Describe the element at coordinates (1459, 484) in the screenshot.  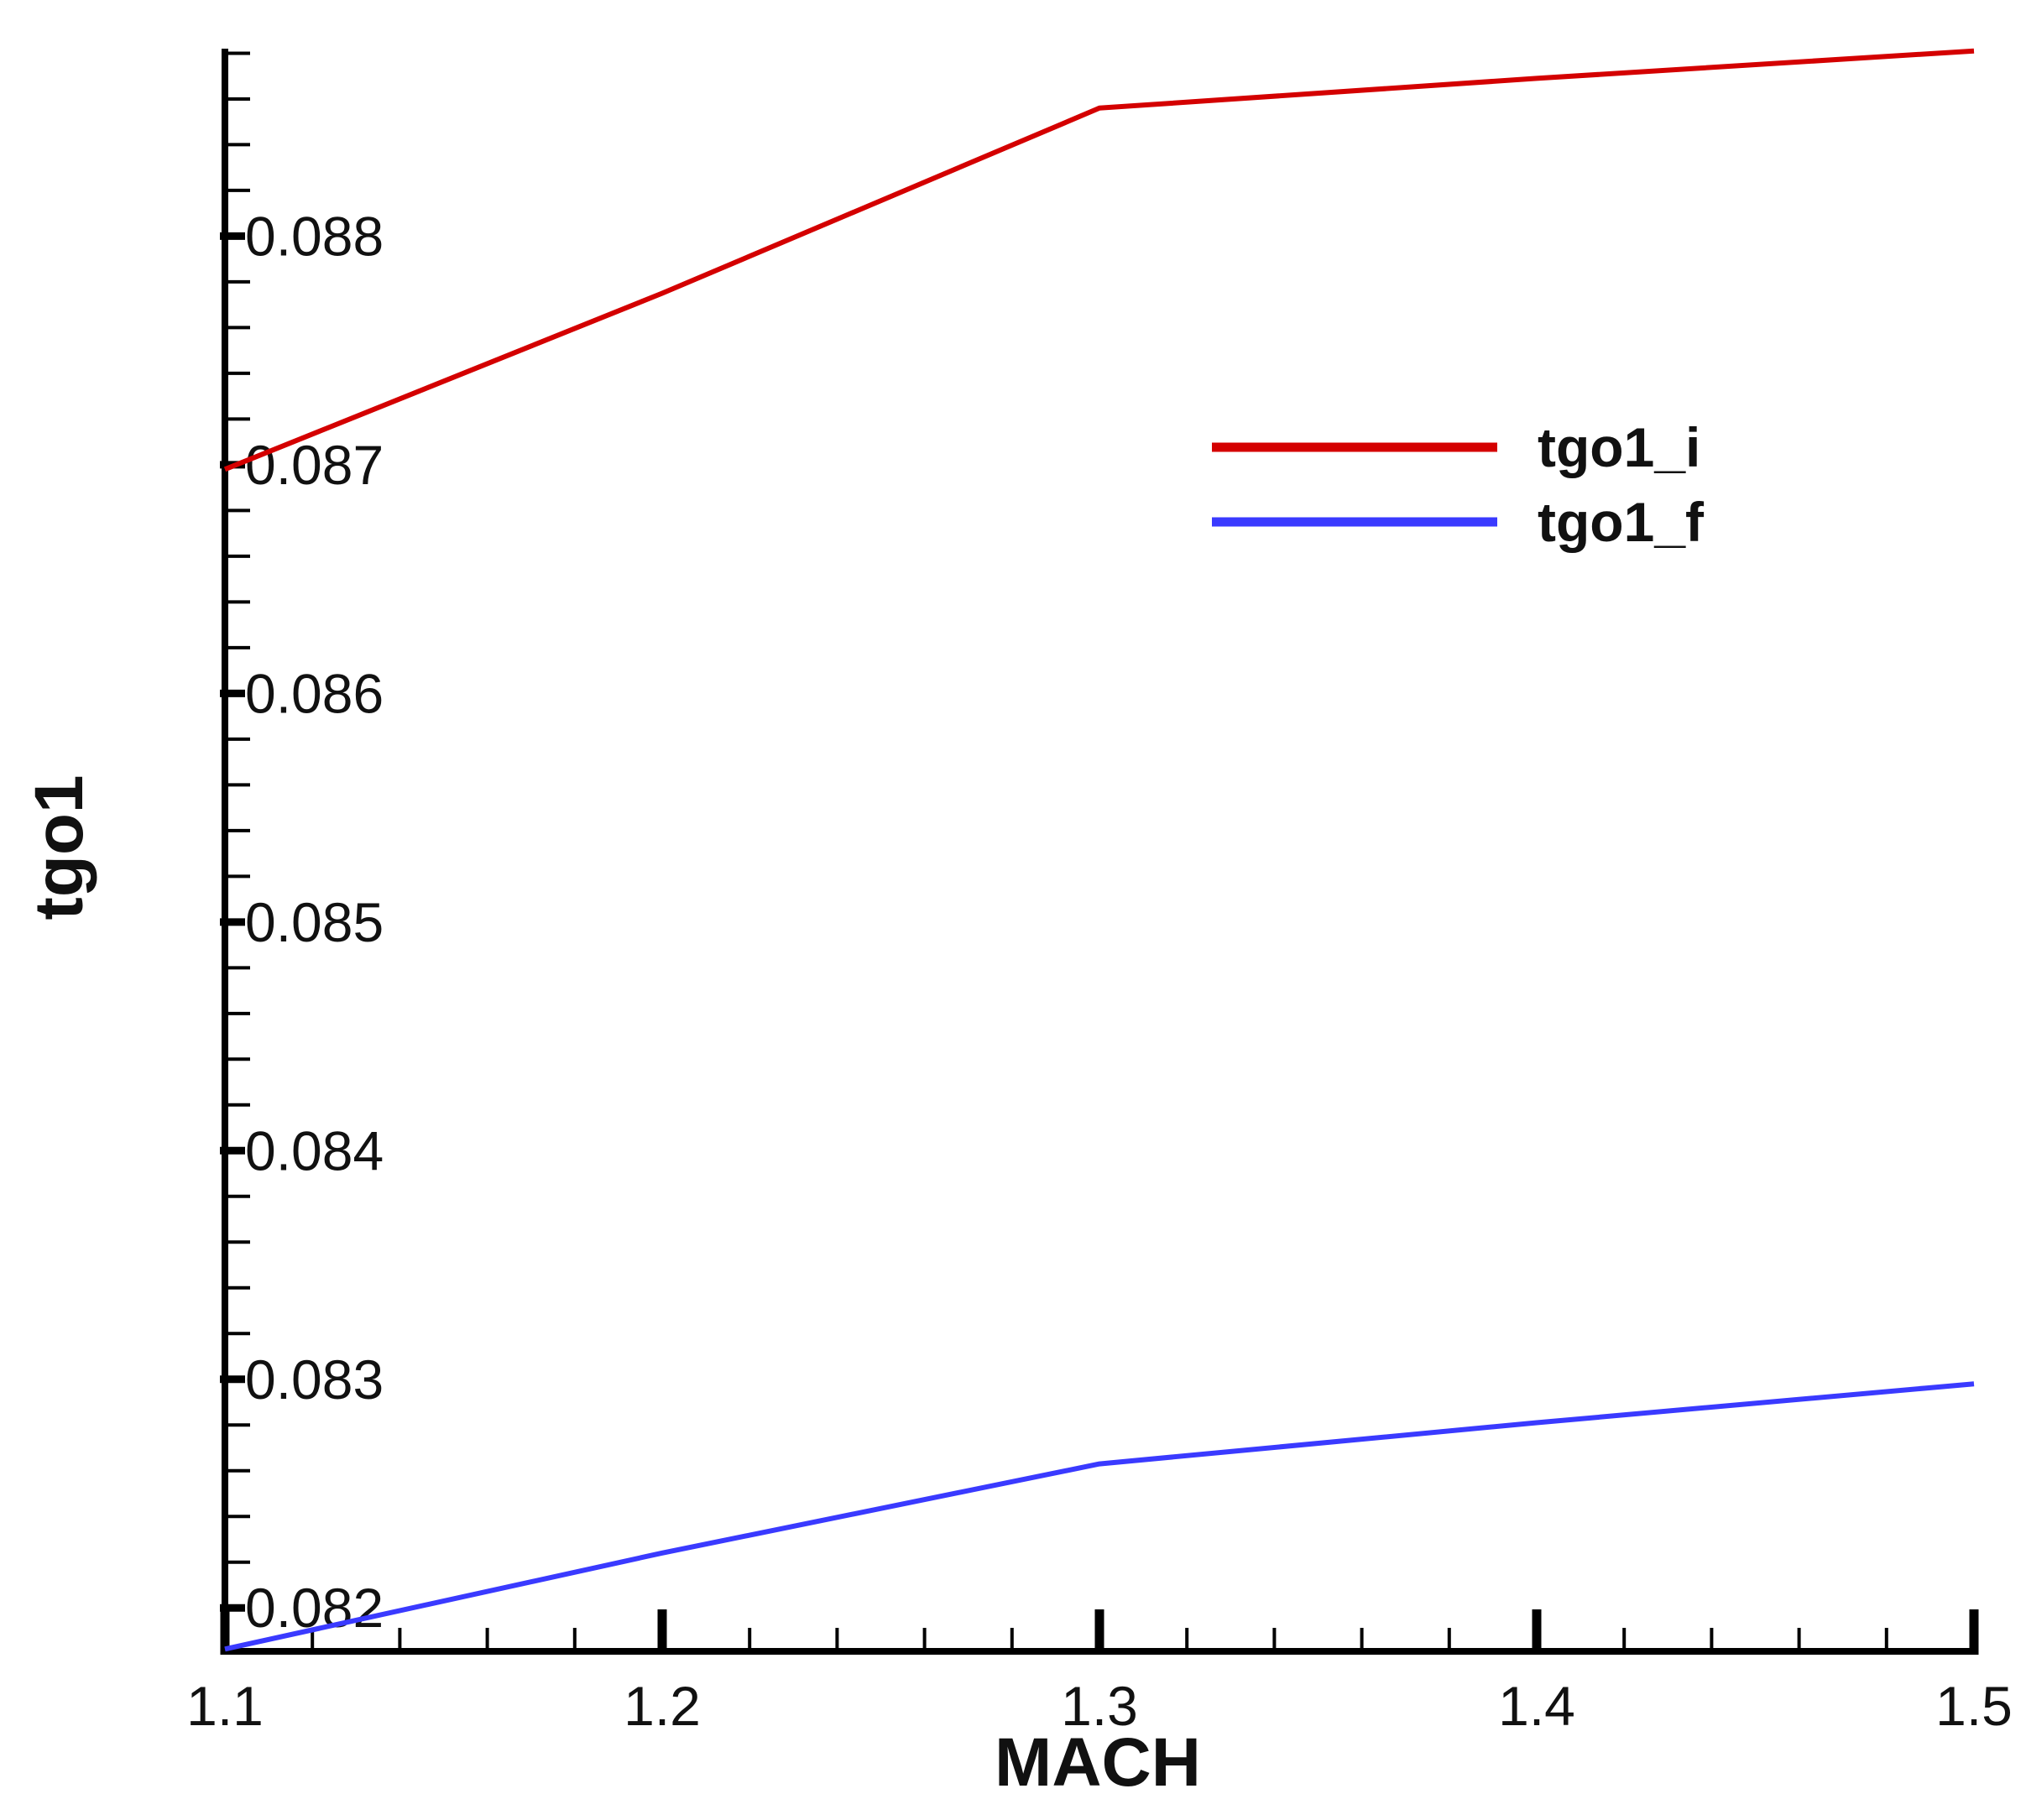
I see `legend: tgo1_i tgo1_f` at that location.